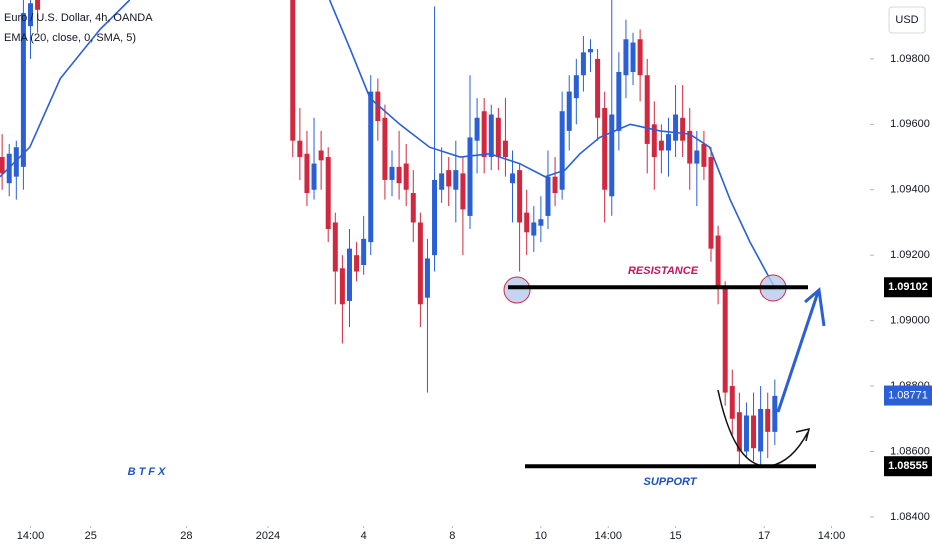 The image size is (932, 550). What do you see at coordinates (148, 472) in the screenshot?
I see `logo: BTFX` at bounding box center [148, 472].